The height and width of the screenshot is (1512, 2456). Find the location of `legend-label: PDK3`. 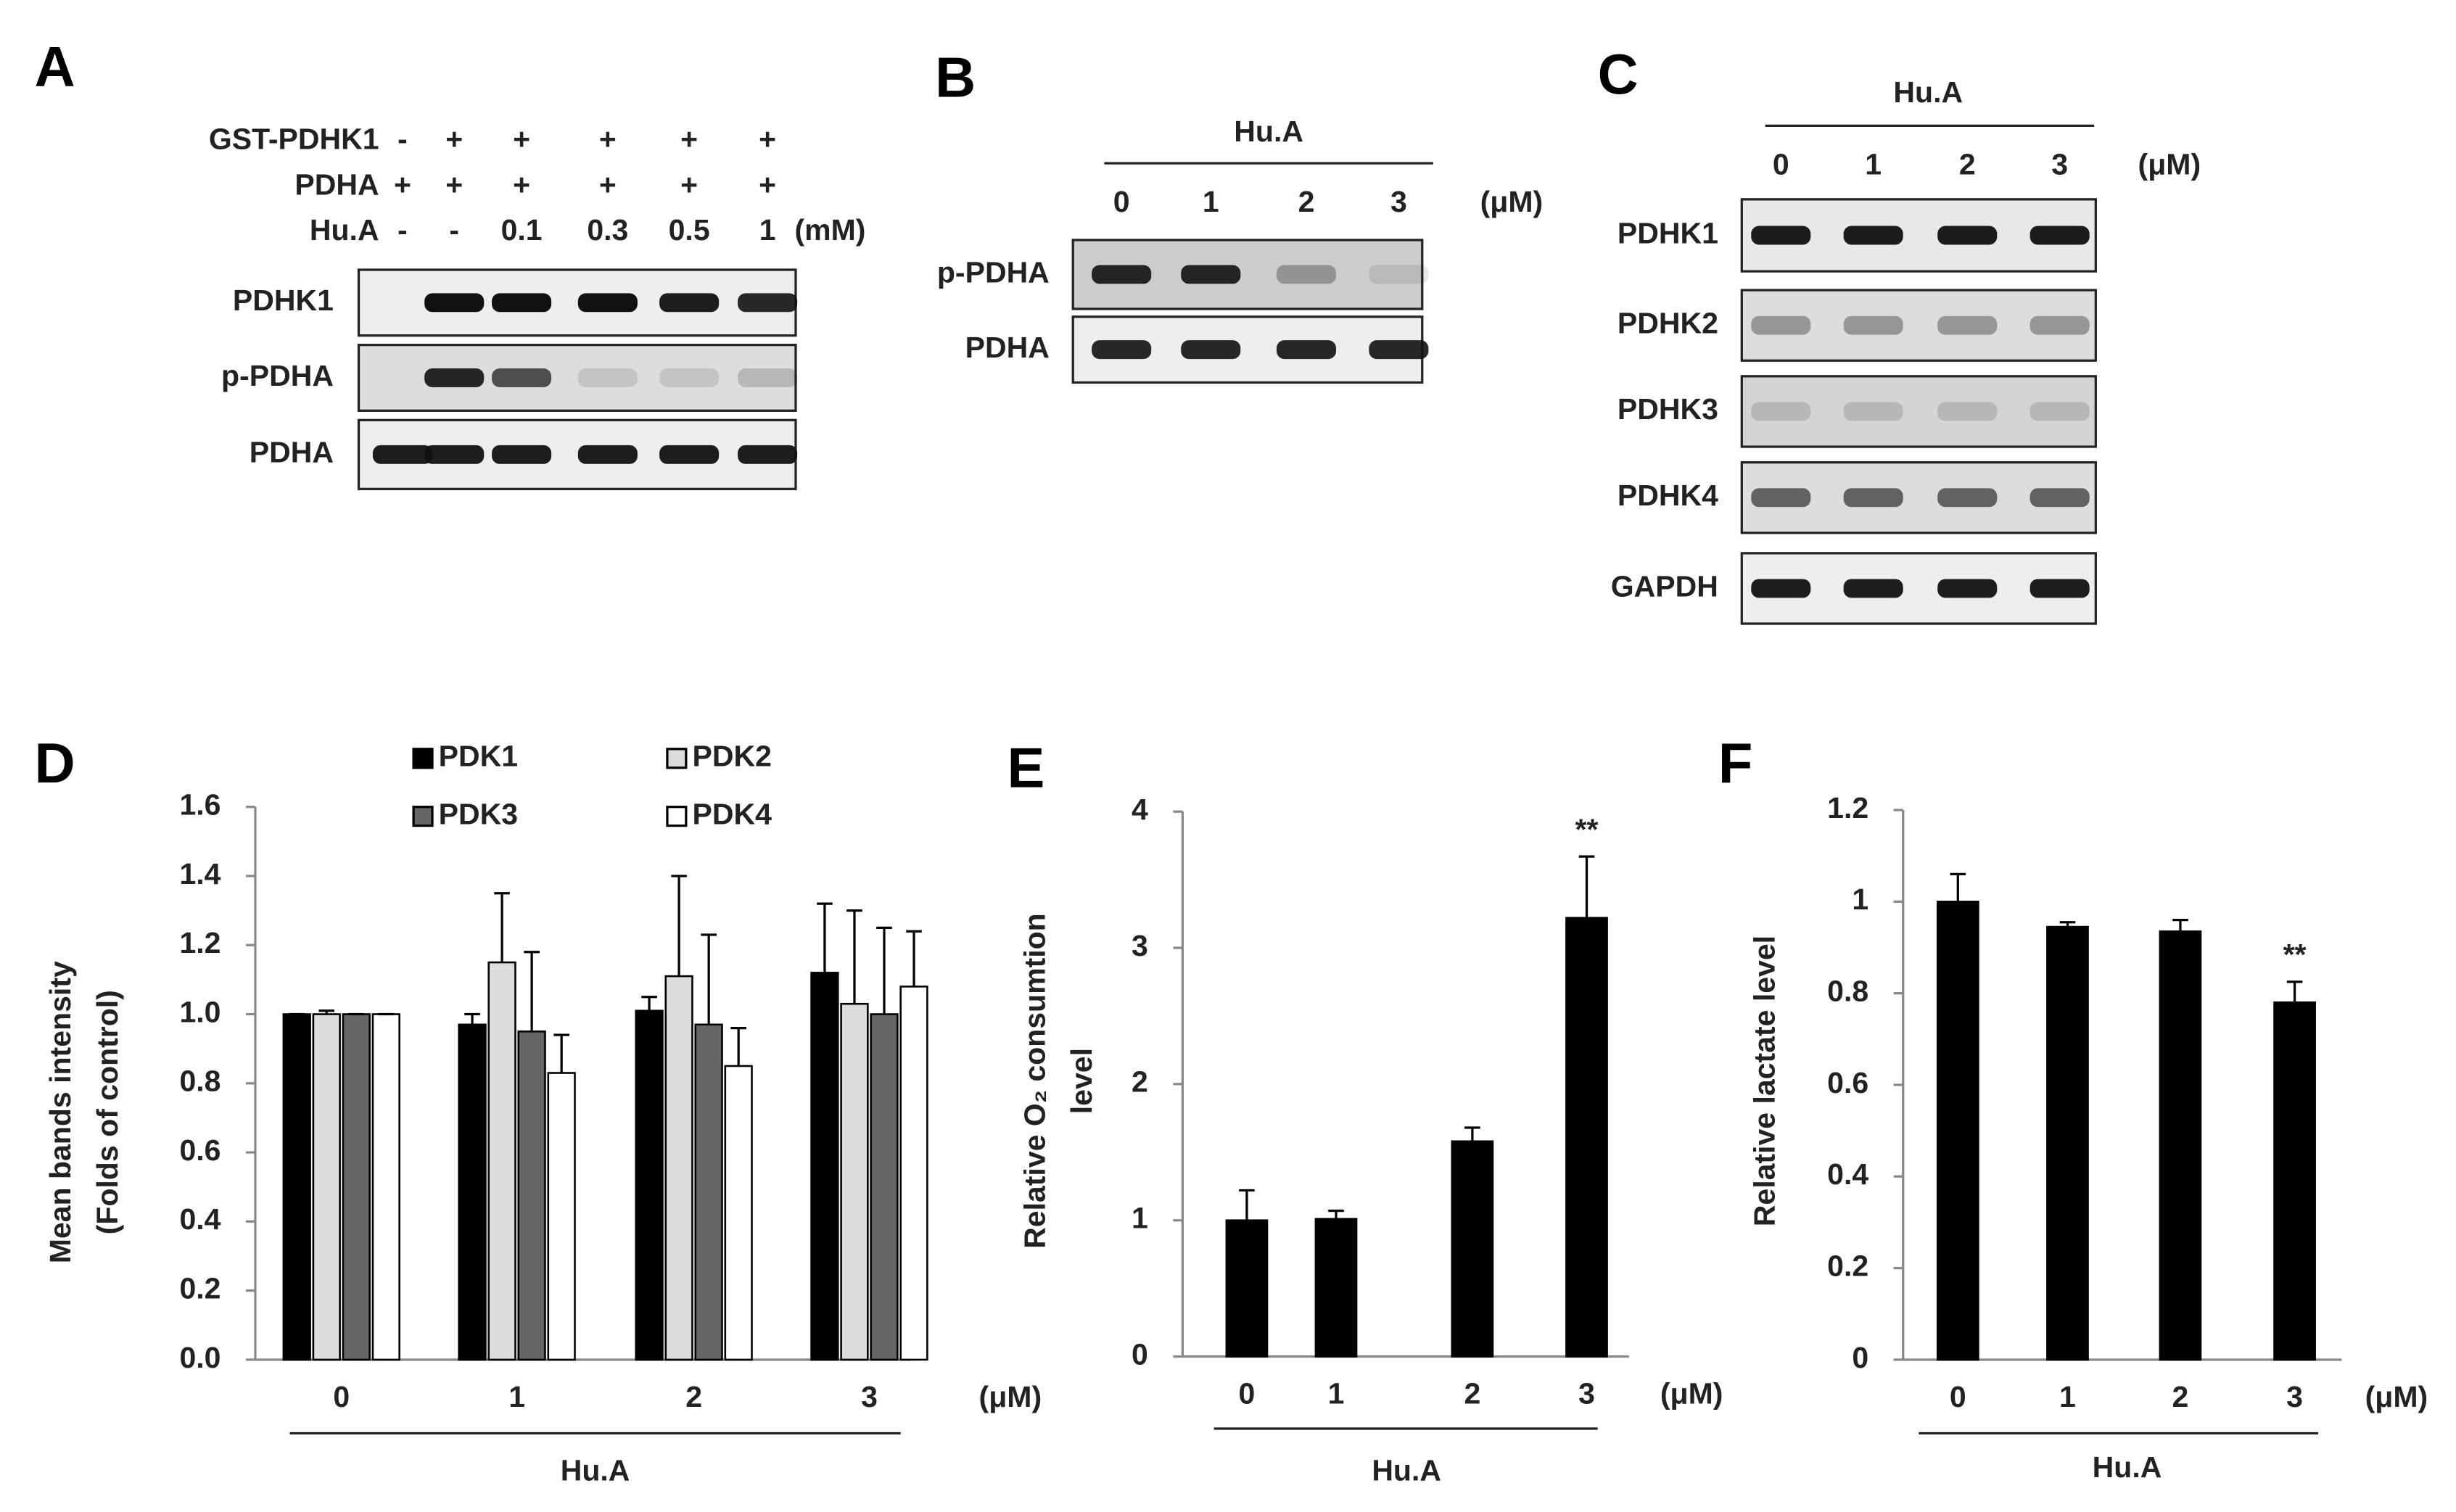

legend-label: PDK3 is located at coordinates (478, 814).